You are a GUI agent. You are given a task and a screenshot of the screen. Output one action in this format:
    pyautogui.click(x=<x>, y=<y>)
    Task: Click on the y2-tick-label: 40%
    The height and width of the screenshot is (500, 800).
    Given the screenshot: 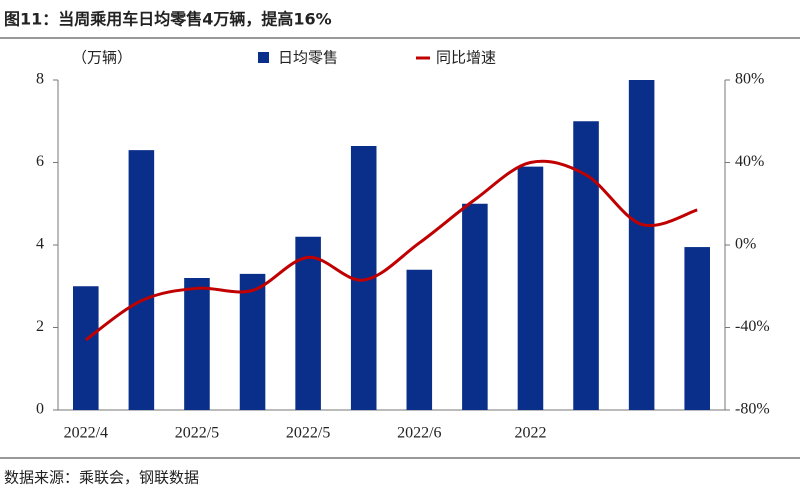 What is the action you would take?
    pyautogui.click(x=749, y=161)
    